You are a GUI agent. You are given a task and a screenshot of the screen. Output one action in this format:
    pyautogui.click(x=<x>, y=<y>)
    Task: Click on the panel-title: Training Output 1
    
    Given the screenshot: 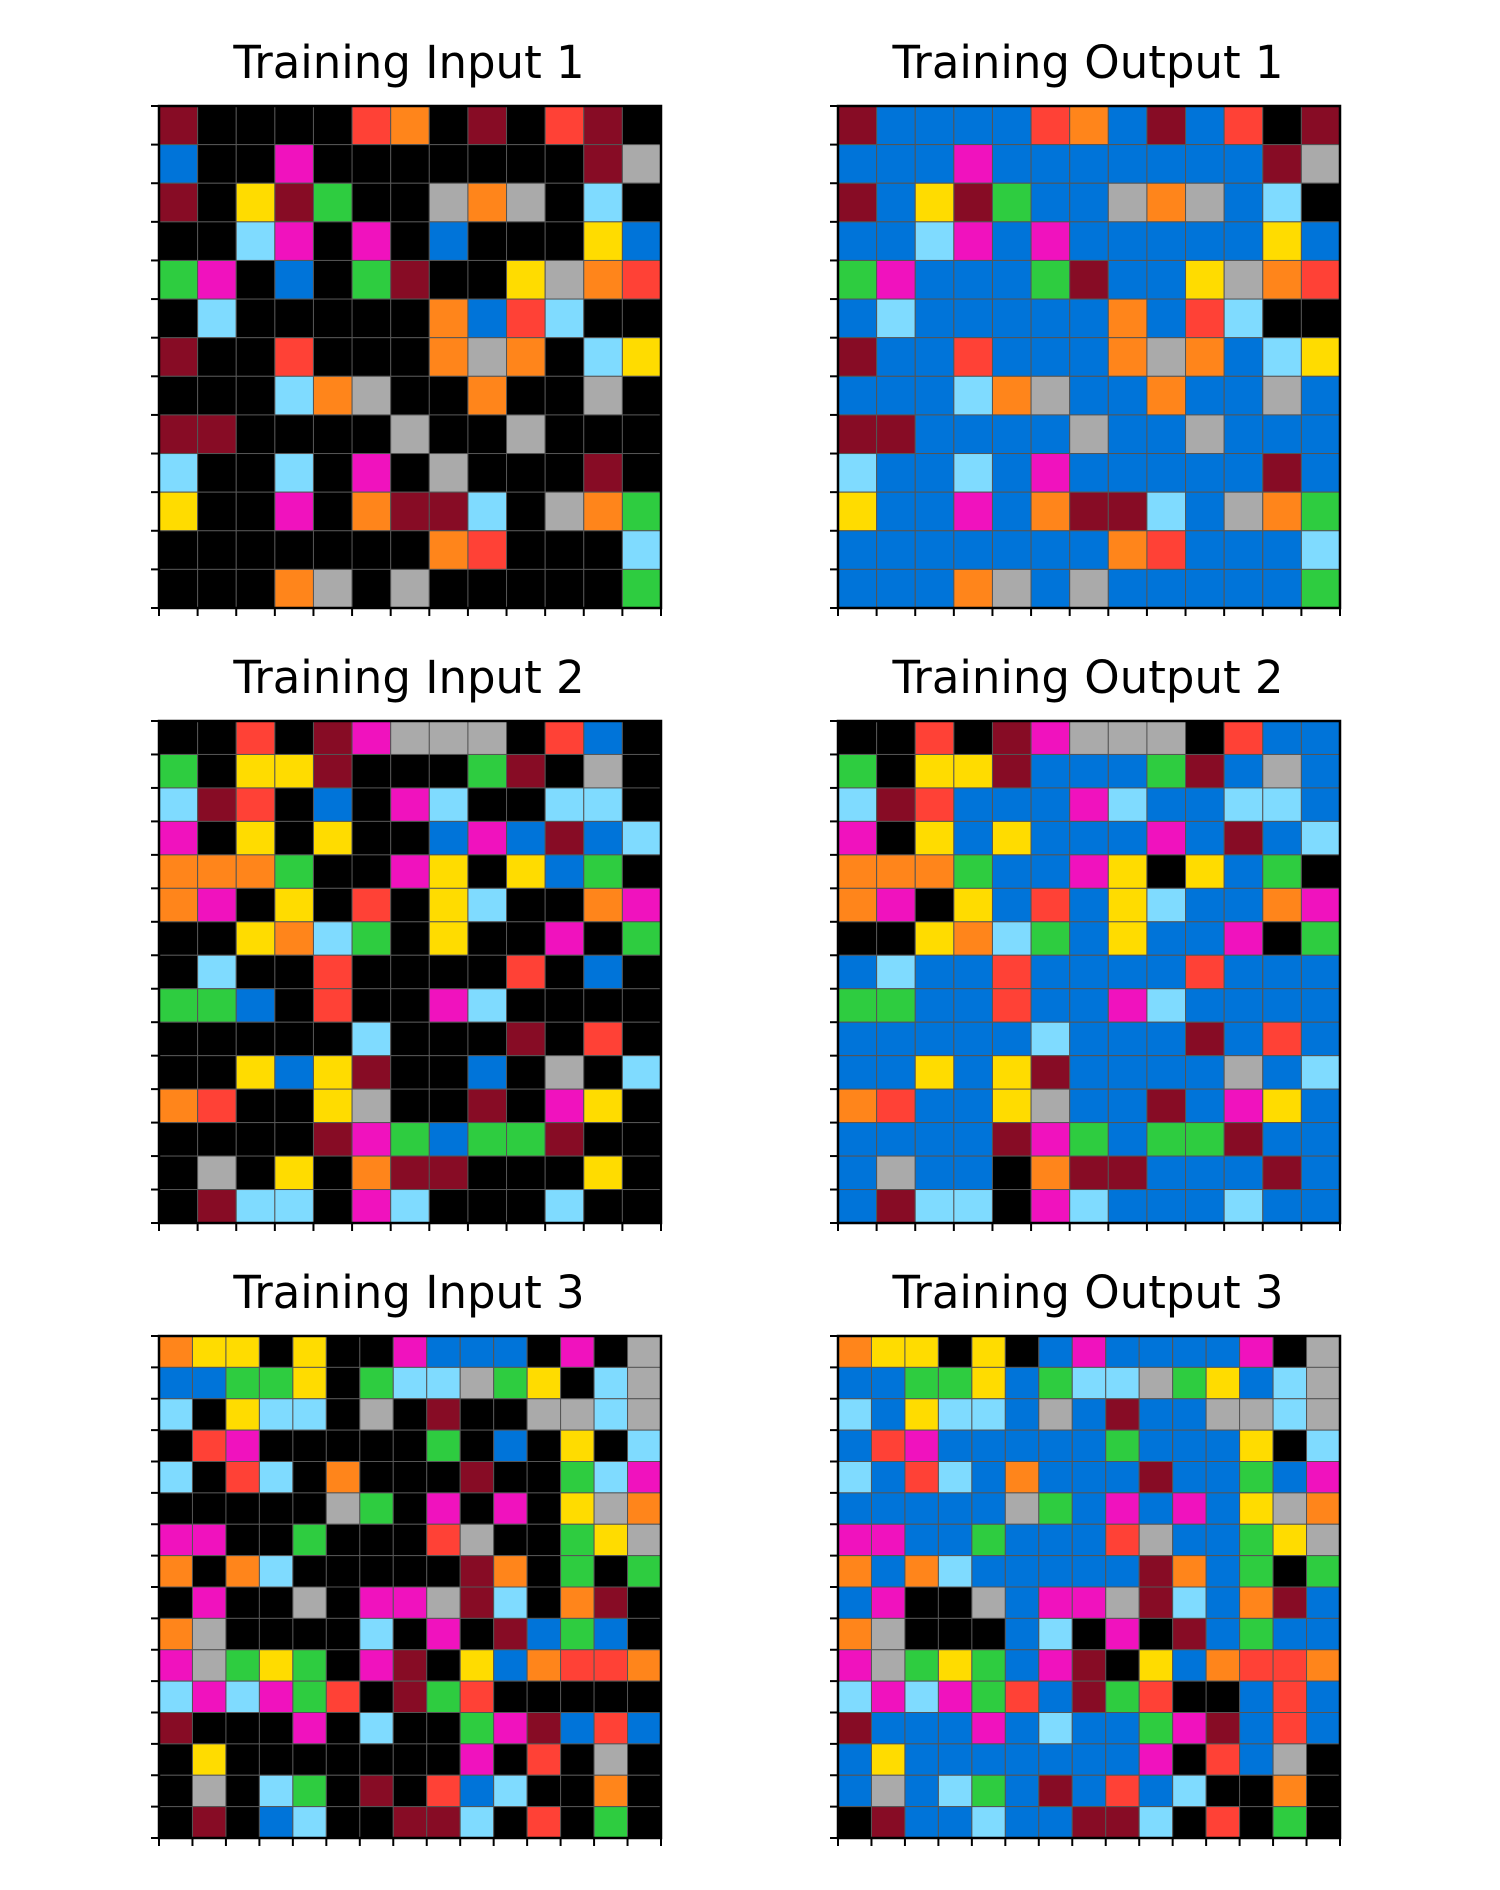 What is the action you would take?
    pyautogui.click(x=1088, y=62)
    